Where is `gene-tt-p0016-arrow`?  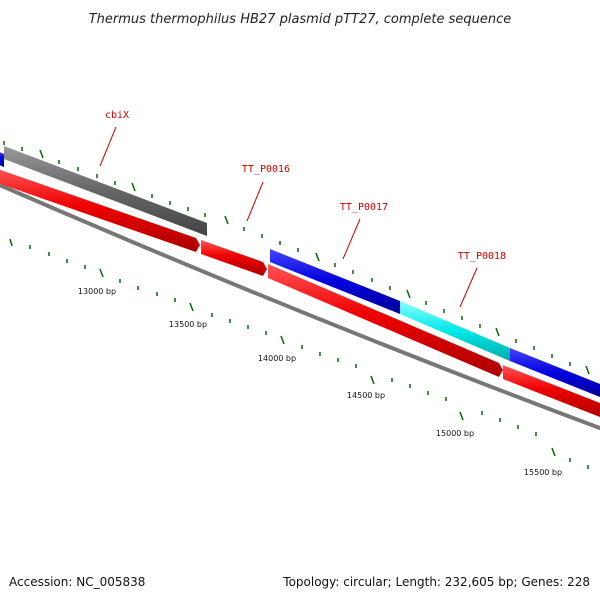 gene-tt-p0016-arrow is located at coordinates (265, 269).